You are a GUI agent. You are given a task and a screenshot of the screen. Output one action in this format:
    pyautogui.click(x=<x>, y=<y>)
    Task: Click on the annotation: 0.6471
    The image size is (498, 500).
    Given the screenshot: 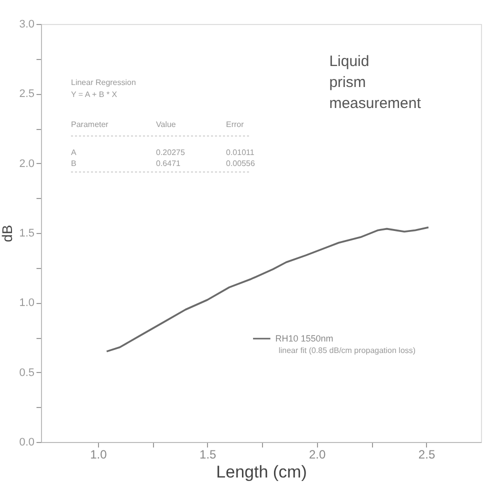 What is the action you would take?
    pyautogui.click(x=169, y=163)
    